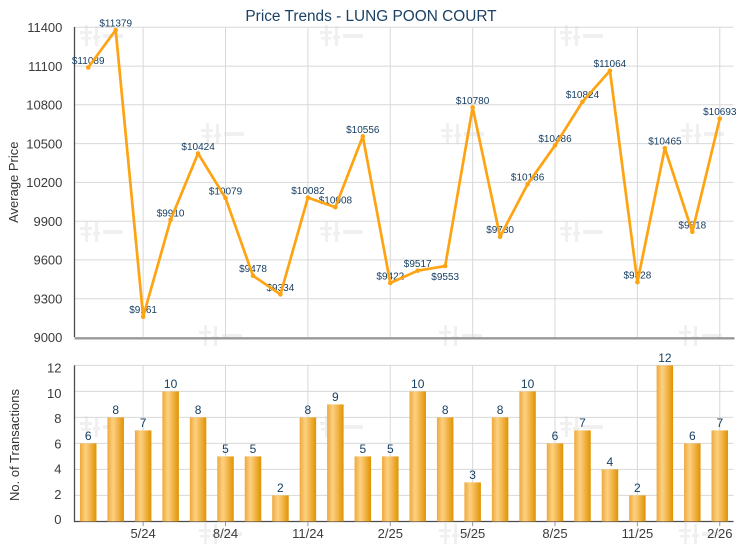 This screenshot has height=555, width=740. Describe the element at coordinates (44, 182) in the screenshot. I see `svg-text: 10200` at that location.